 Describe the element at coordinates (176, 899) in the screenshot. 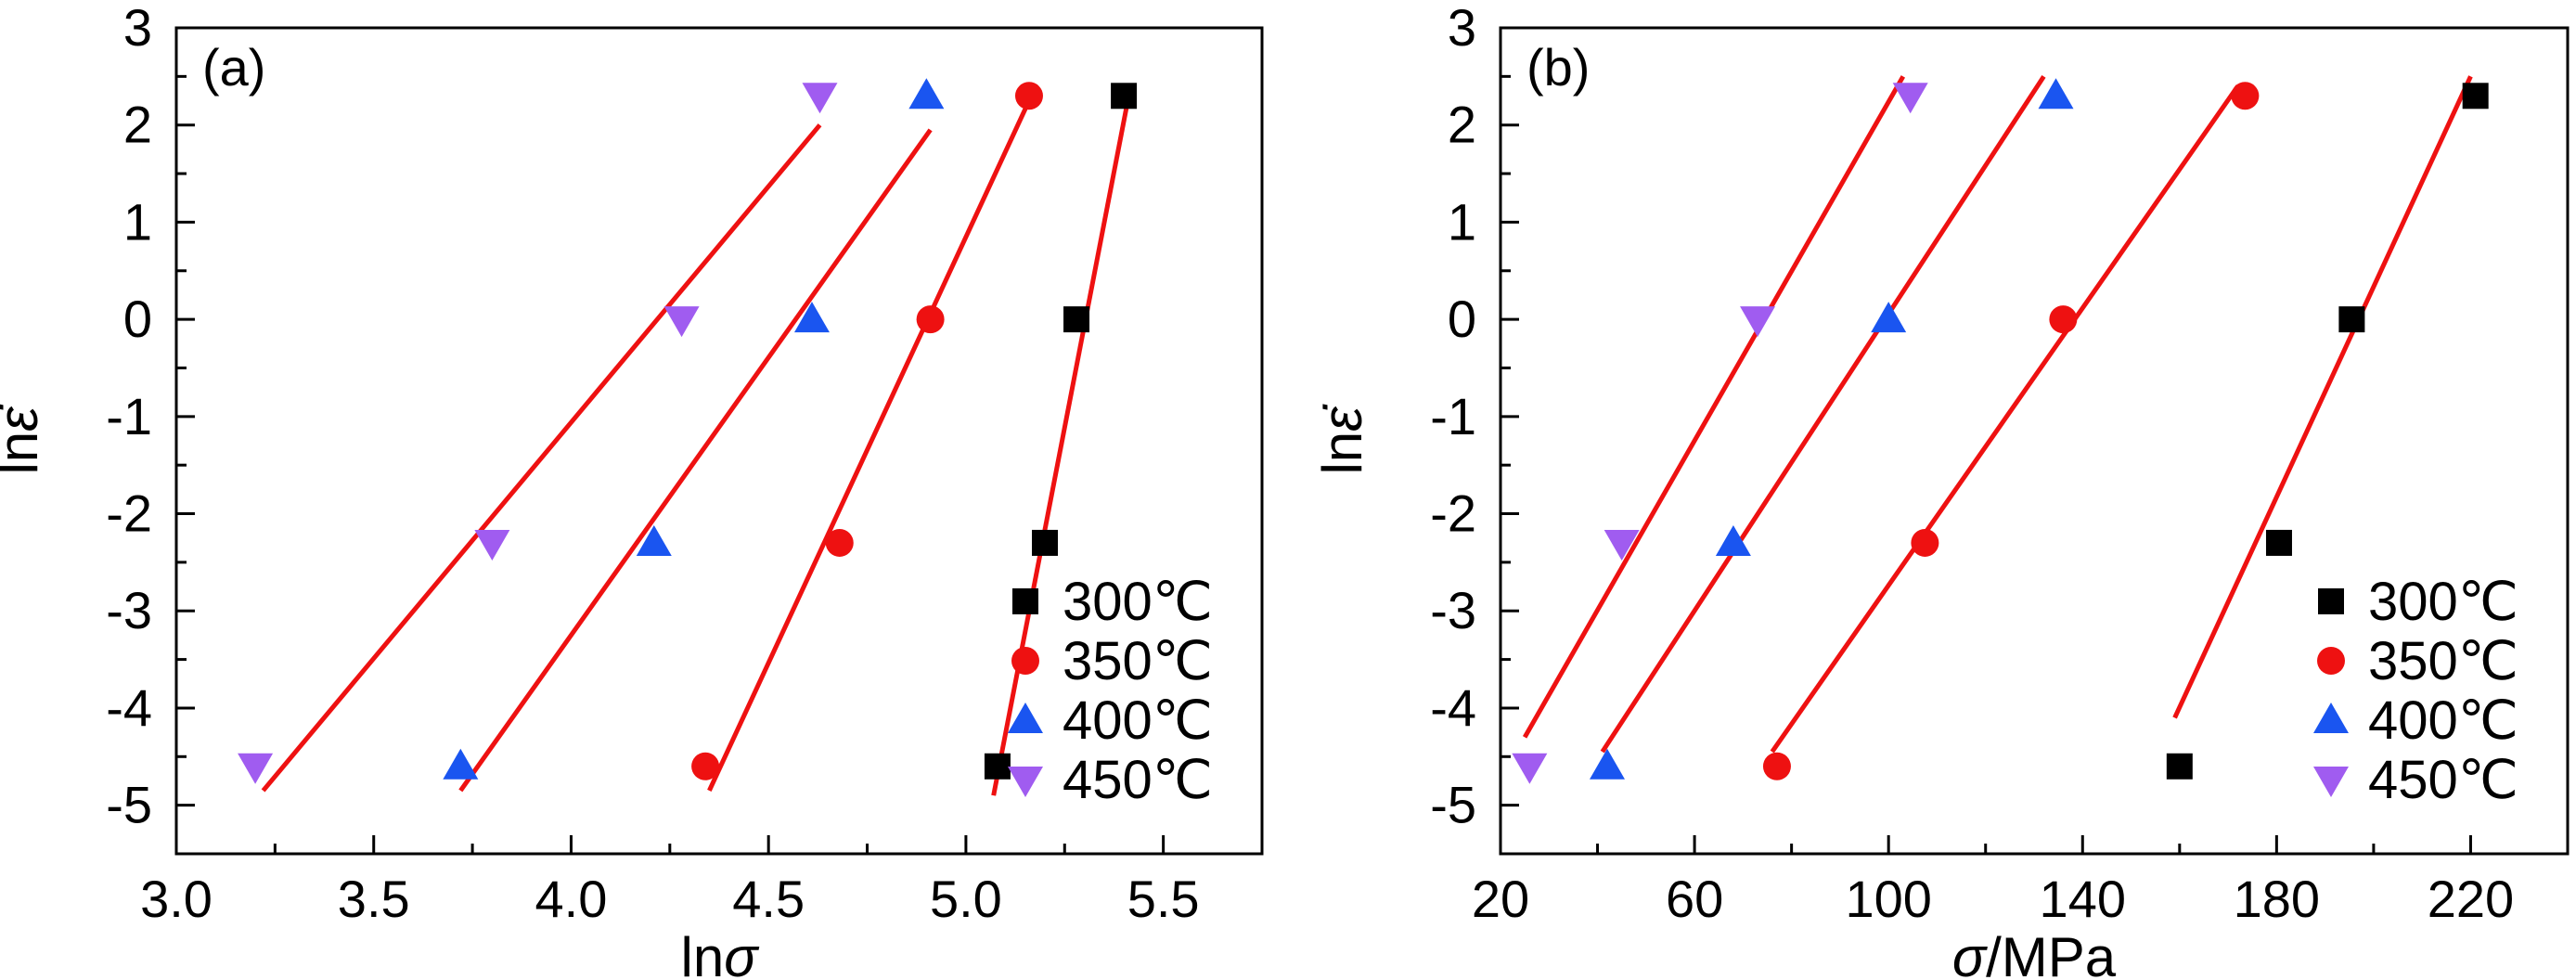

I see `x-tick-label: 3.0` at that location.